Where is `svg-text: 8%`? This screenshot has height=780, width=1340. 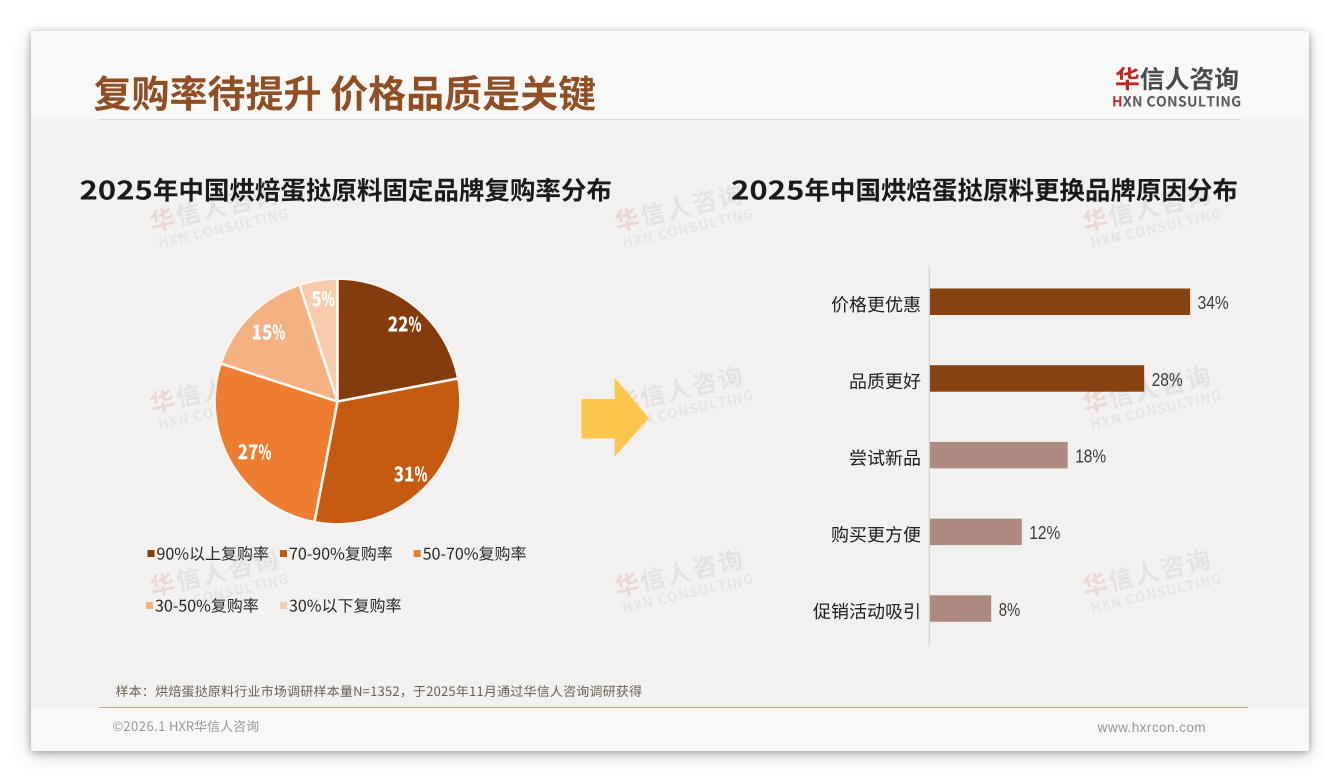 svg-text: 8% is located at coordinates (1010, 610).